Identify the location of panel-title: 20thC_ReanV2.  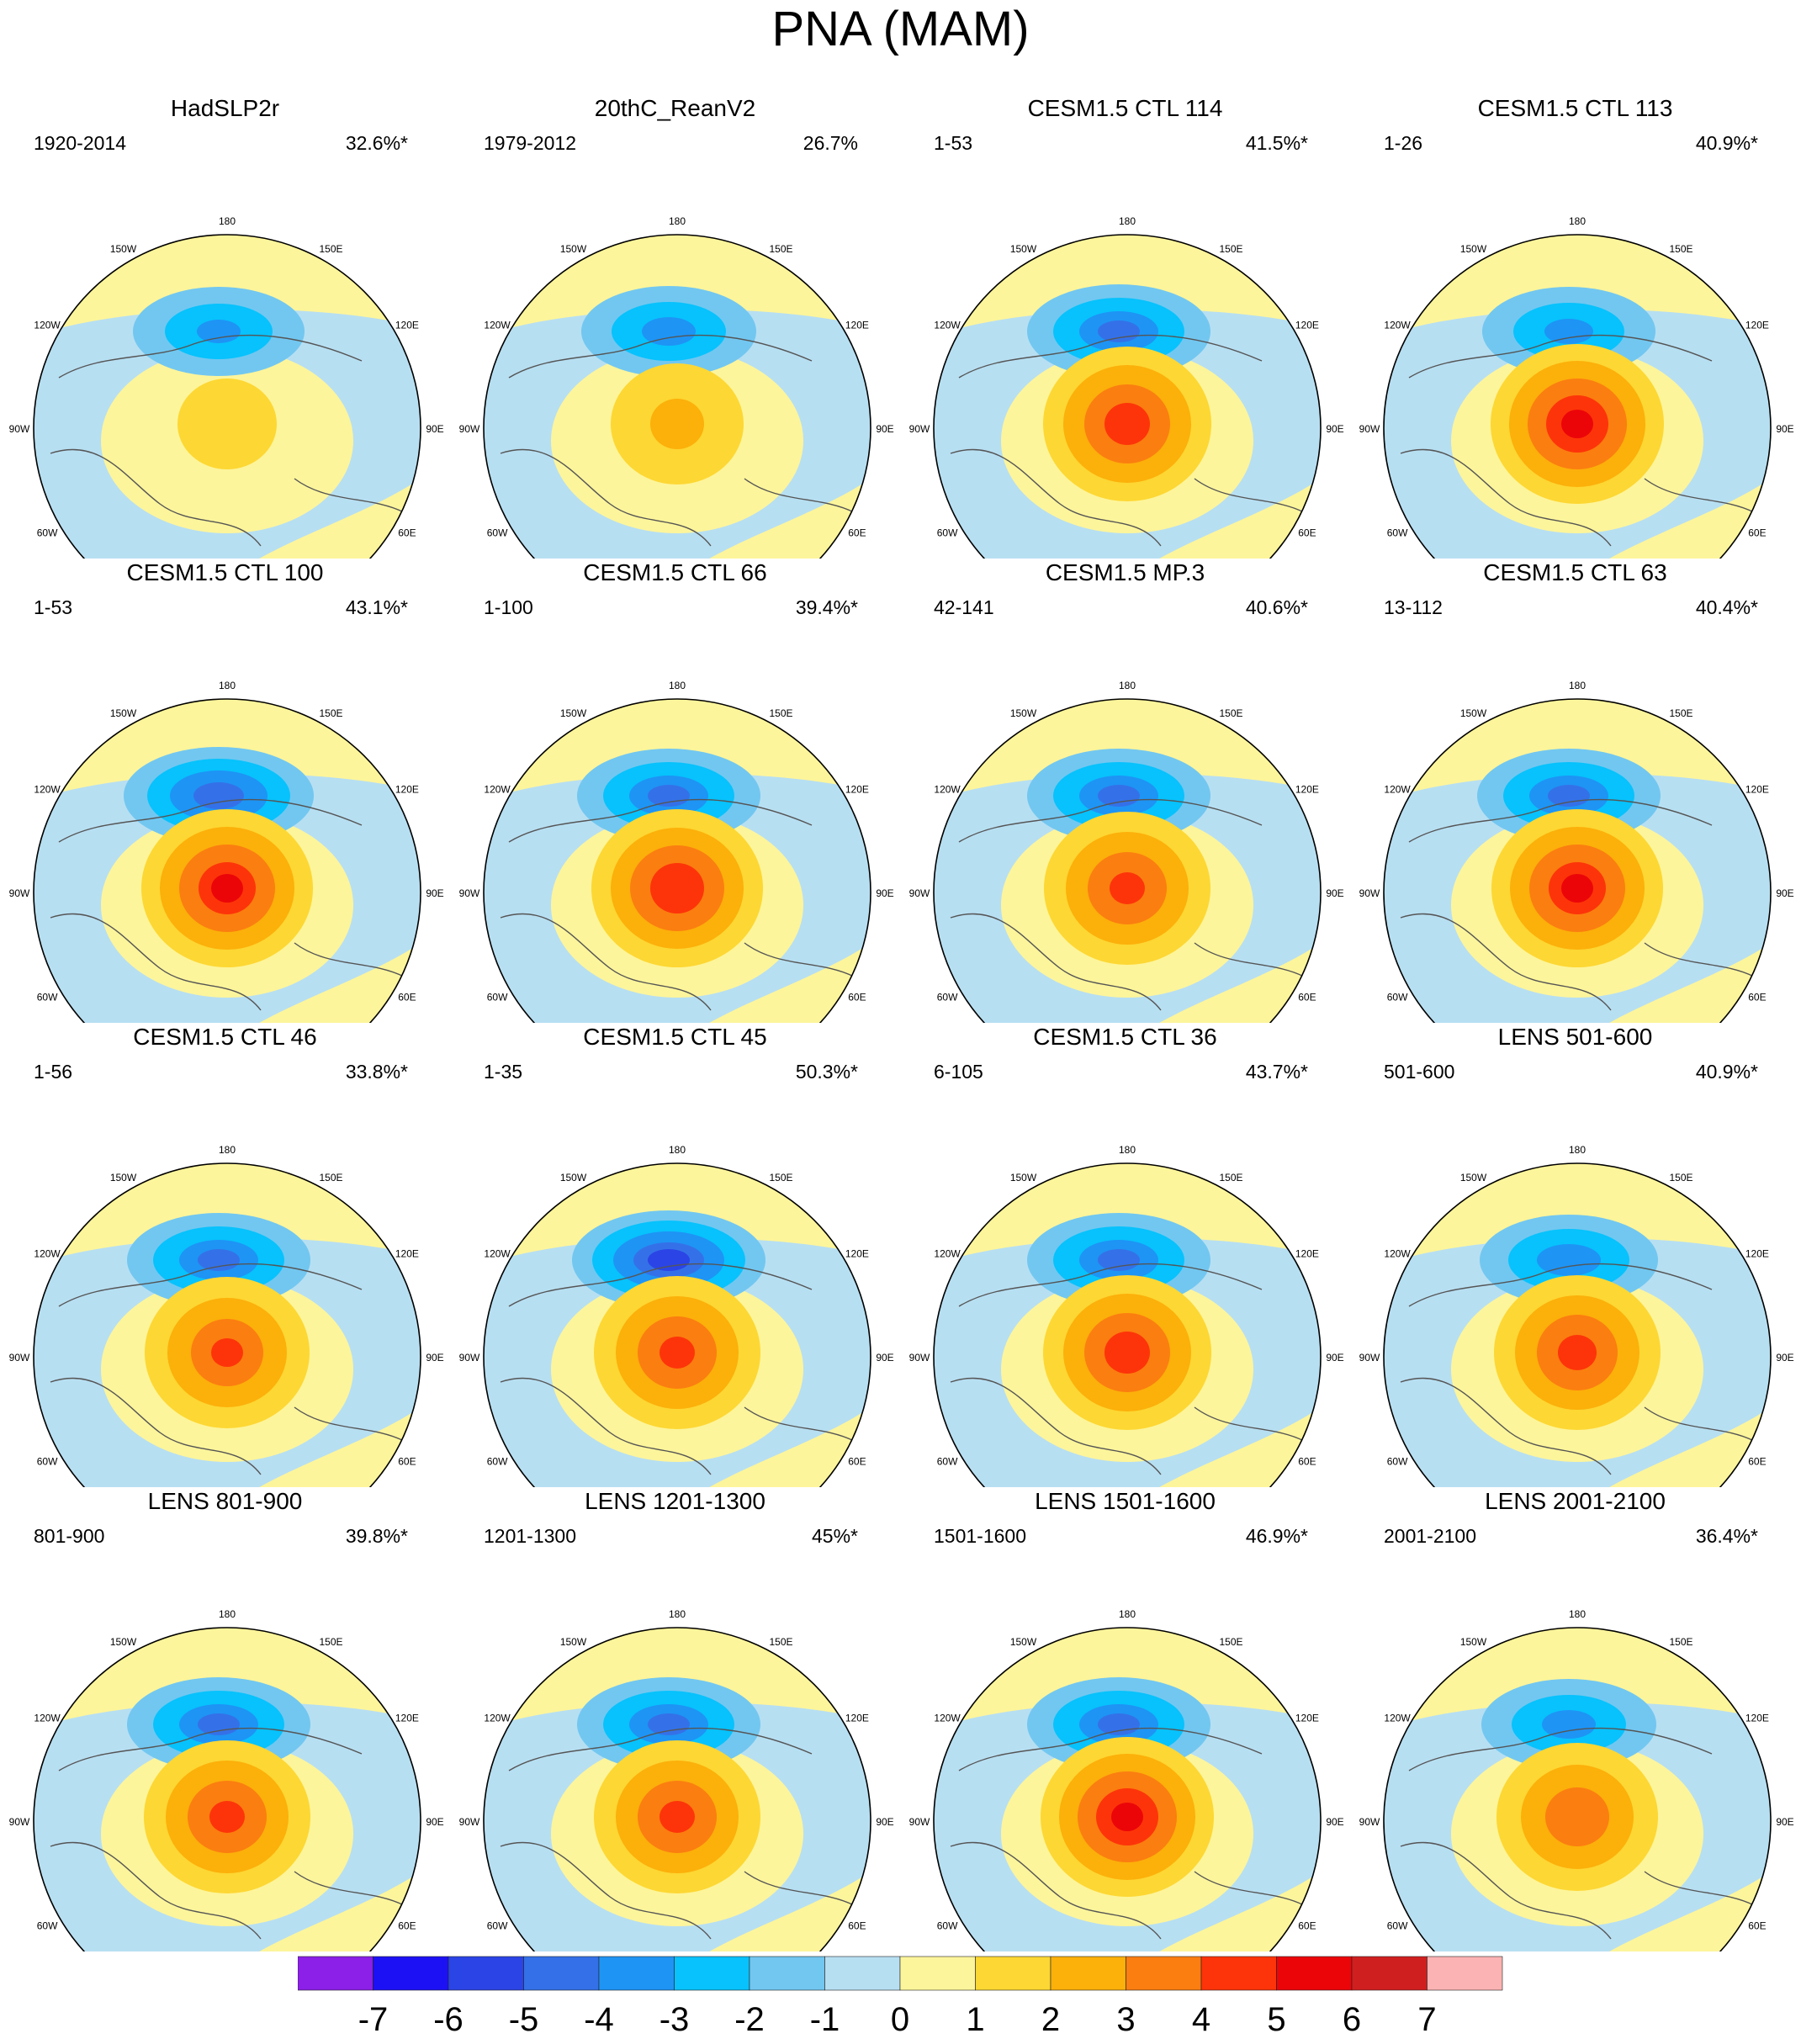
(675, 108).